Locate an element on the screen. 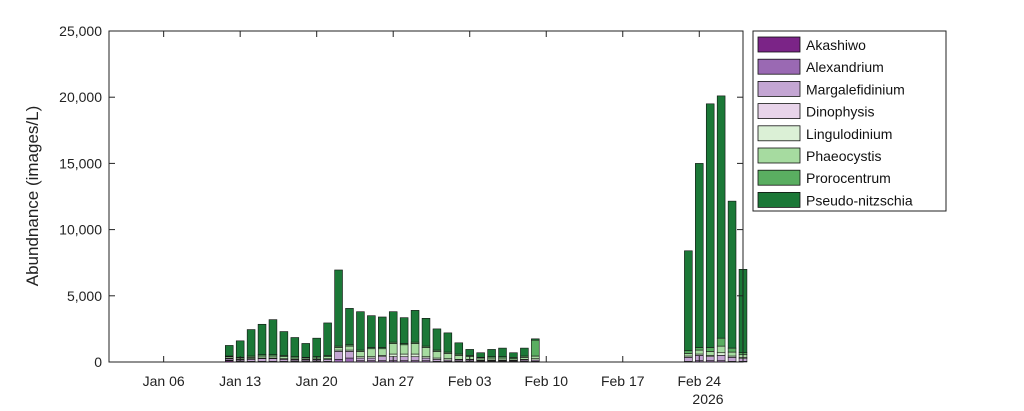 This screenshot has height=411, width=1024. y-tick-label: 10,000 is located at coordinates (80, 230).